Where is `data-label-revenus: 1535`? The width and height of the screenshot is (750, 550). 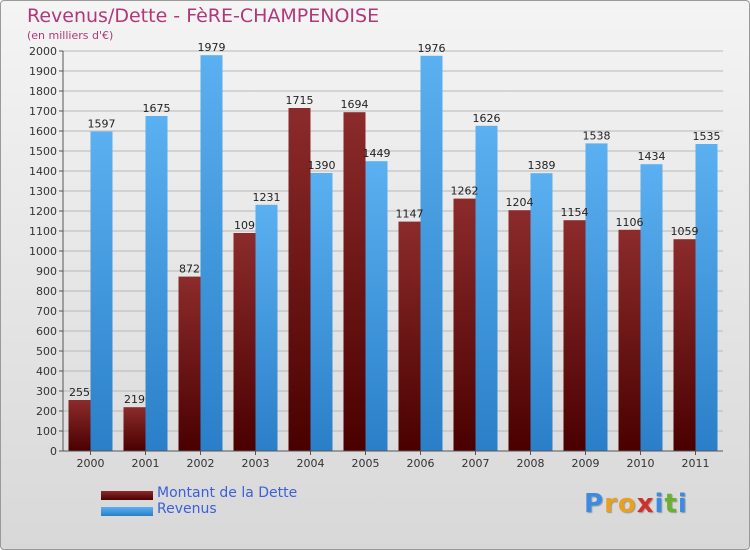 data-label-revenus: 1535 is located at coordinates (707, 136).